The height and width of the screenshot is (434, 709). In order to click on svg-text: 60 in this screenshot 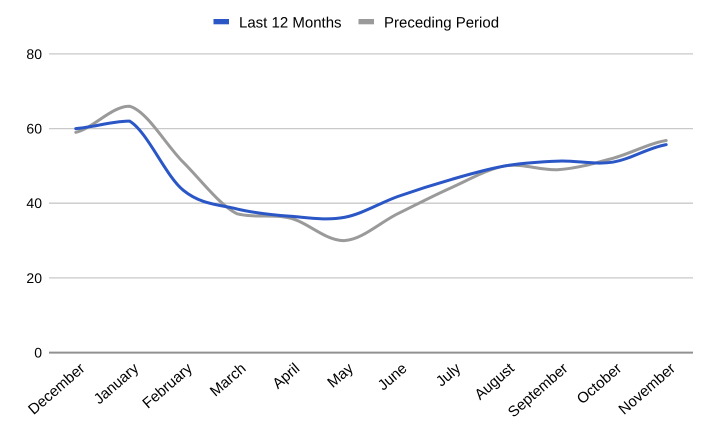, I will do `click(34, 129)`.